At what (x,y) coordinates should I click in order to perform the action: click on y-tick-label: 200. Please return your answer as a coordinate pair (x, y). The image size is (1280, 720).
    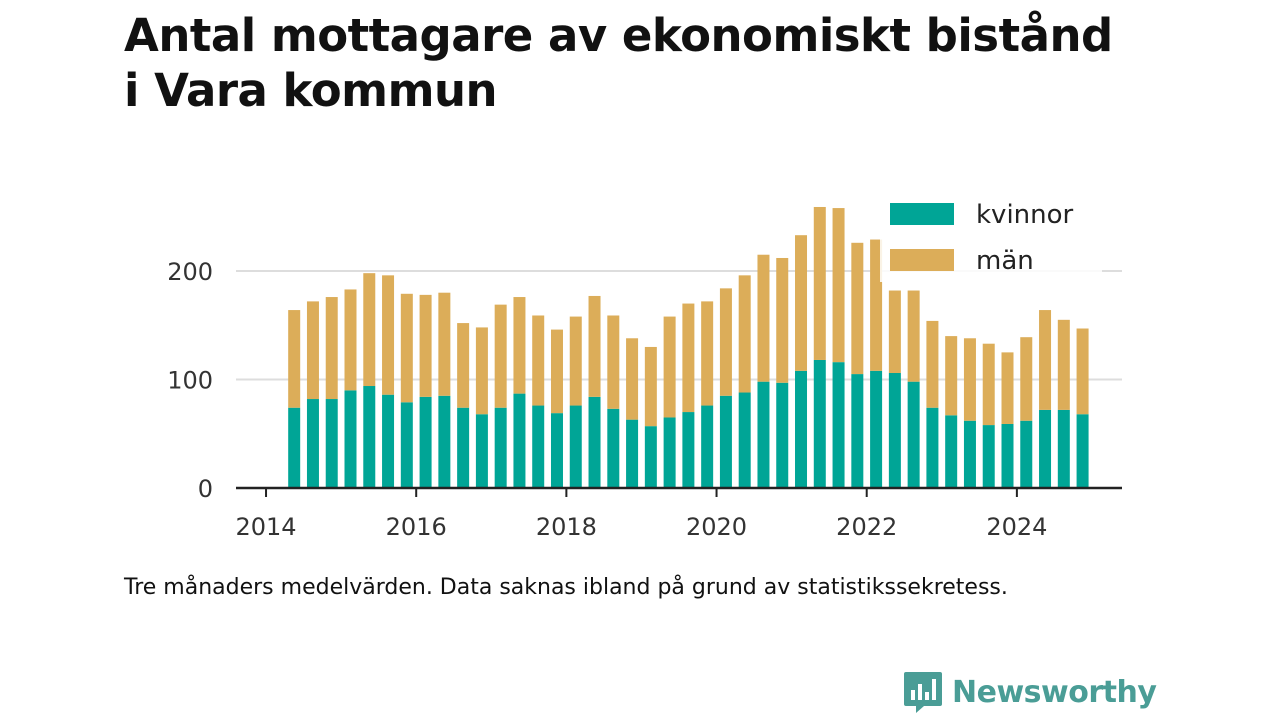
    Looking at the image, I should click on (190, 272).